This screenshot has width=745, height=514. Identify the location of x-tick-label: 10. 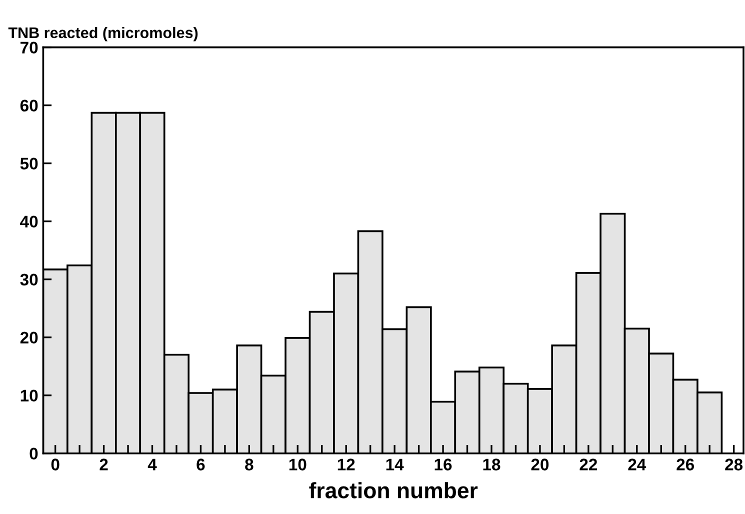
(297, 464).